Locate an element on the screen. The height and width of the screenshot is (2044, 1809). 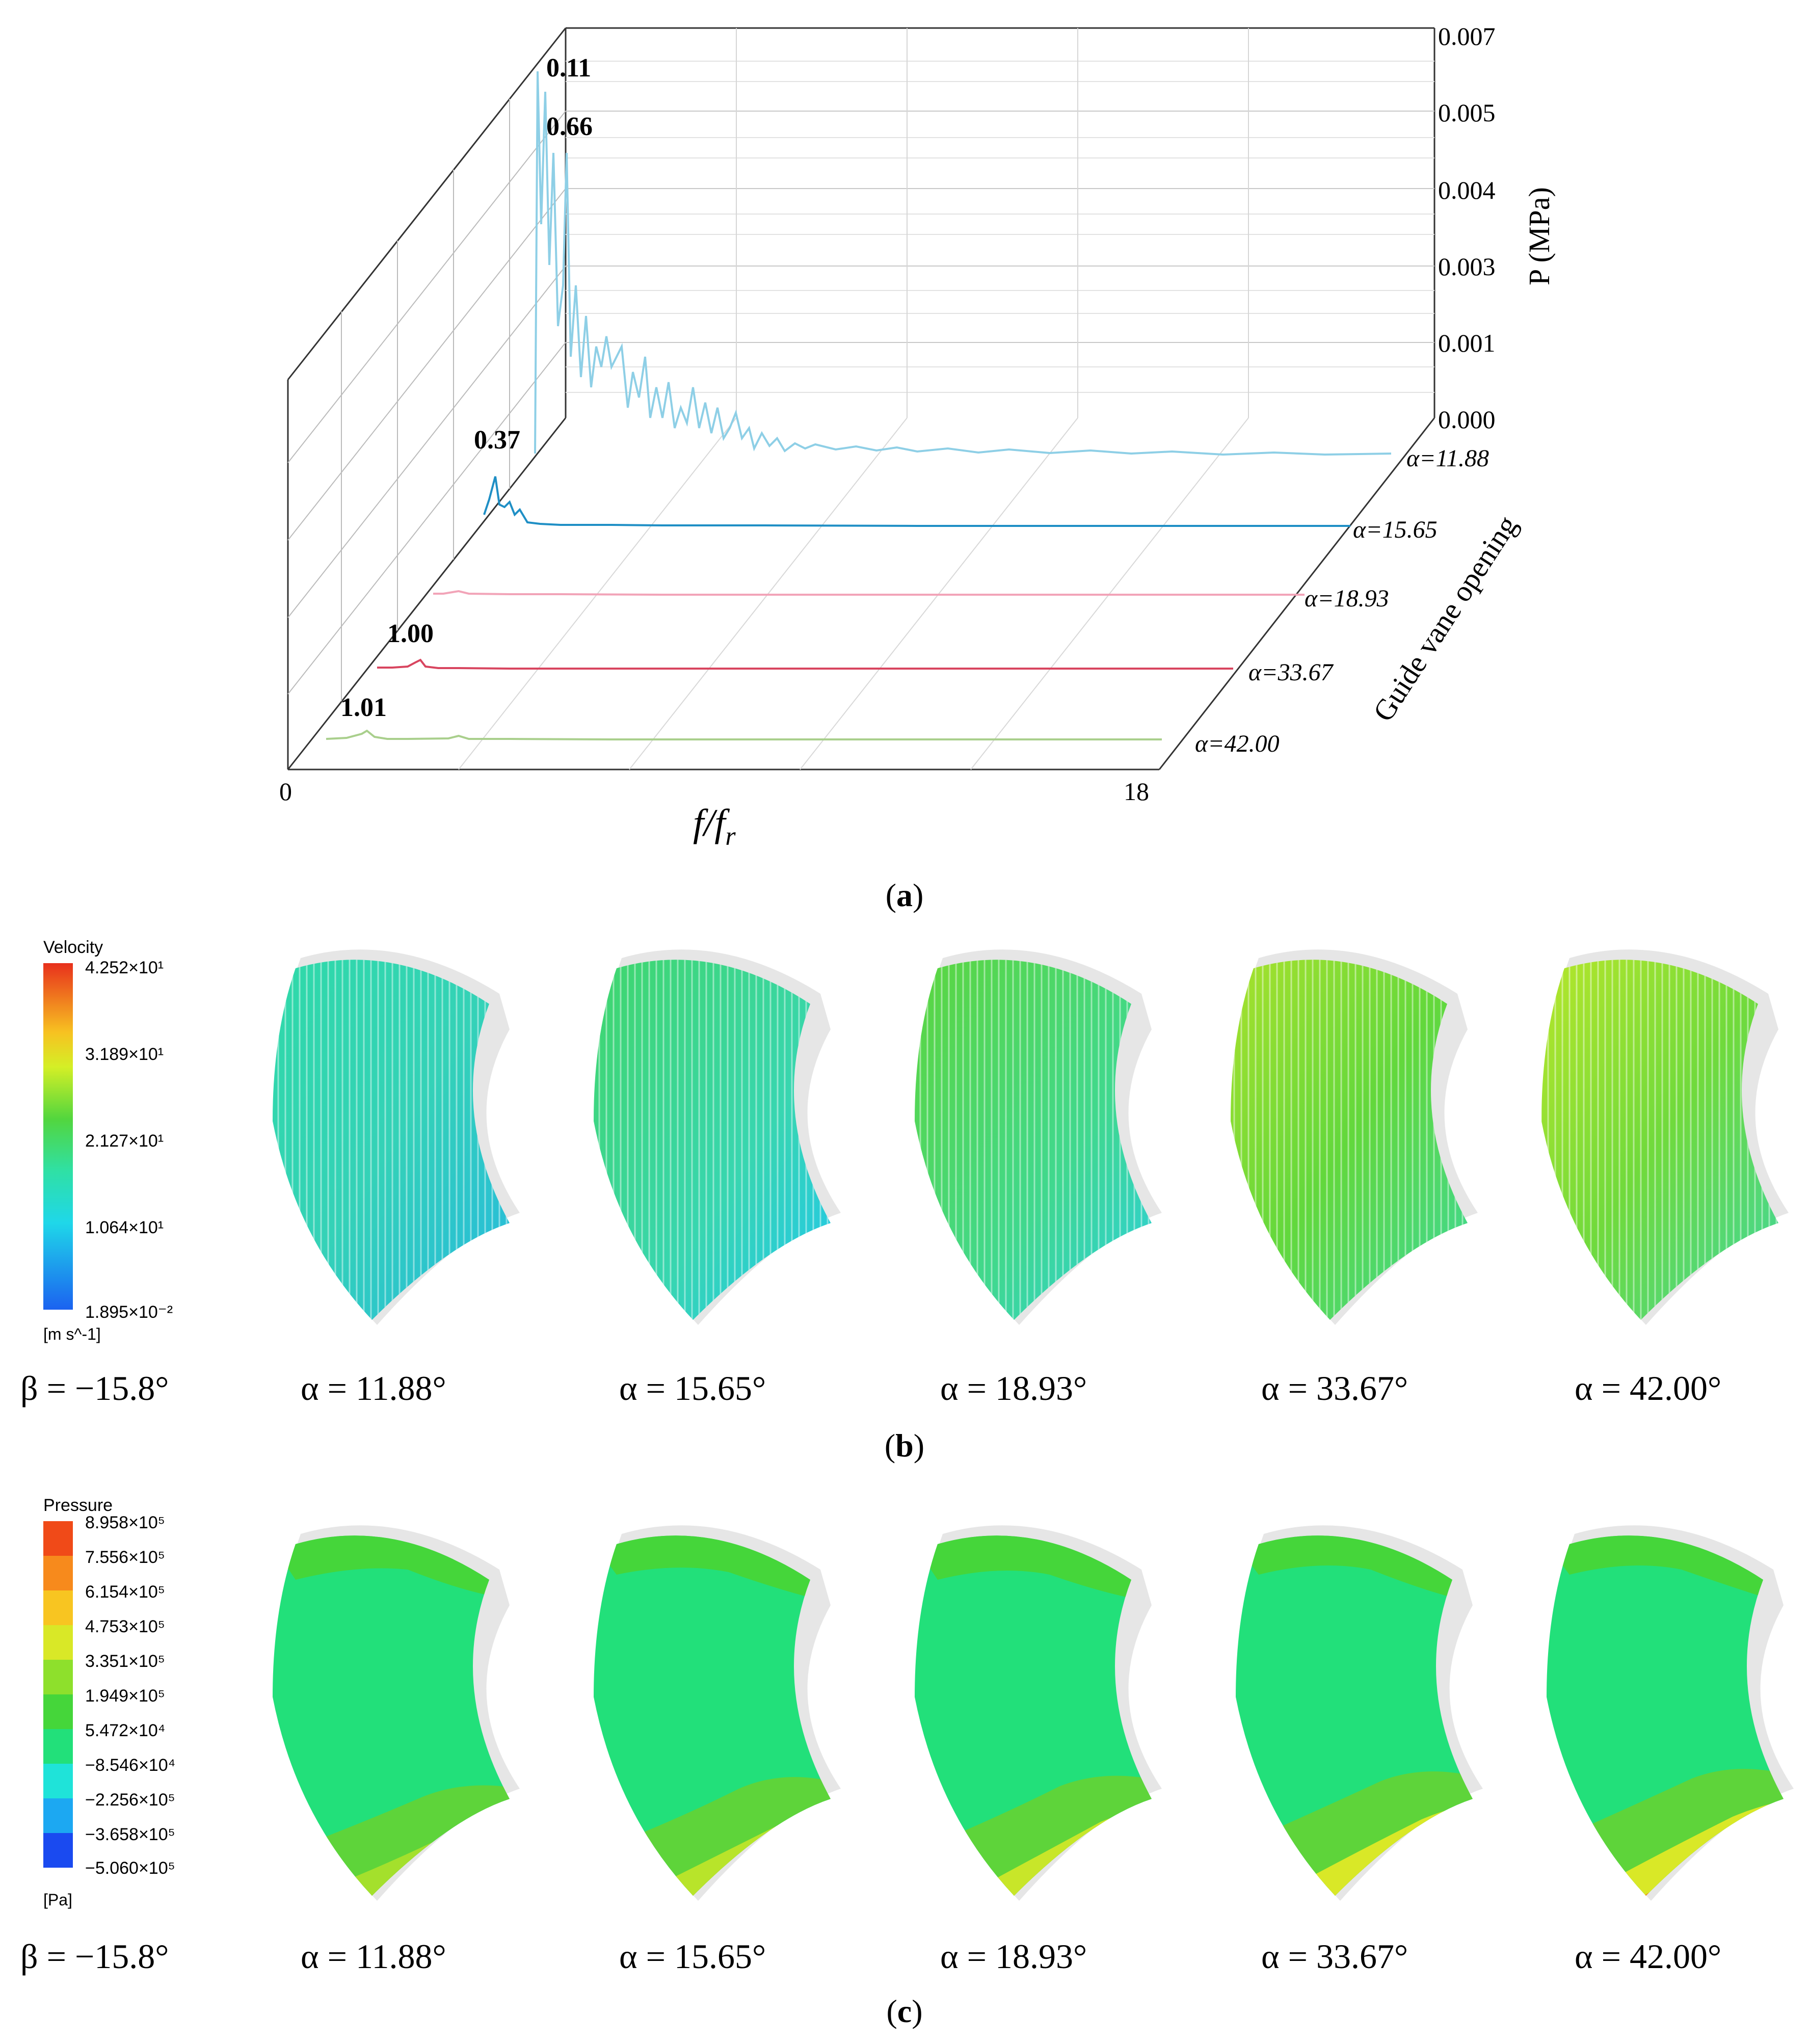
y-tick: 0.007 is located at coordinates (1467, 36).